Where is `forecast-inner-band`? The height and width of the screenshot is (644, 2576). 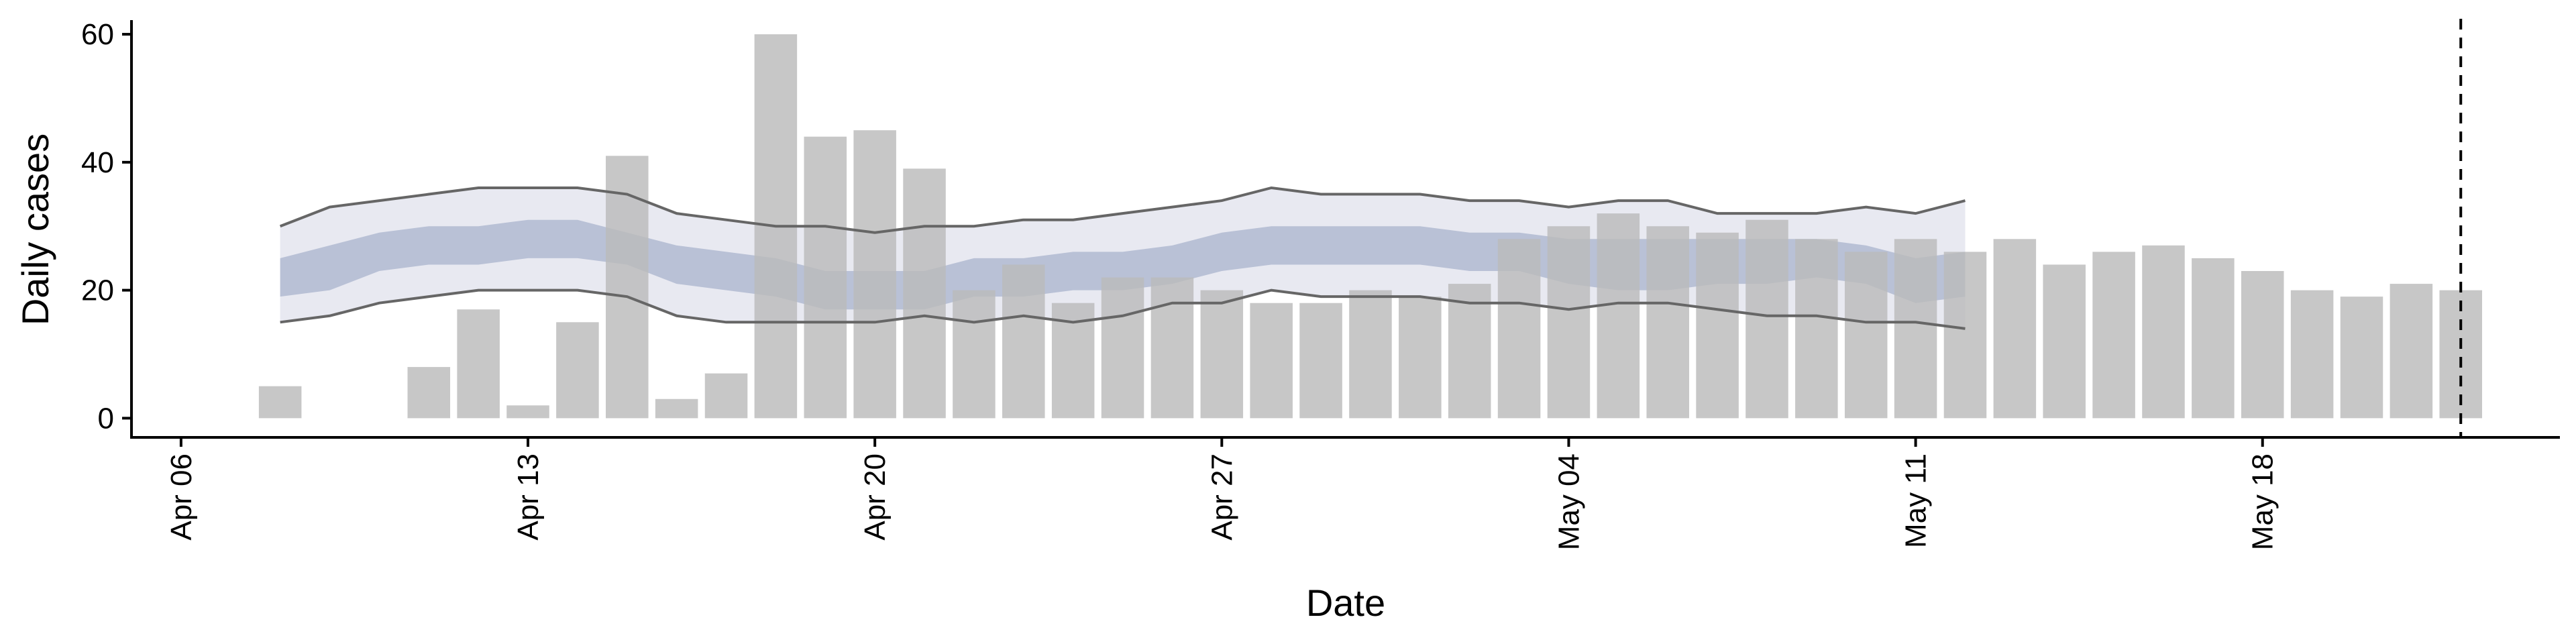
forecast-inner-band is located at coordinates (1123, 264).